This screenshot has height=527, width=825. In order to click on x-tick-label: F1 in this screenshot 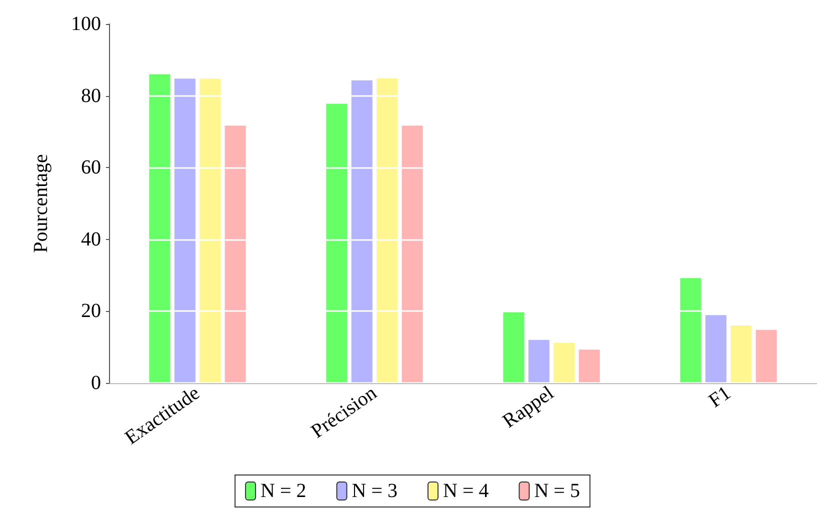, I will do `click(719, 397)`.